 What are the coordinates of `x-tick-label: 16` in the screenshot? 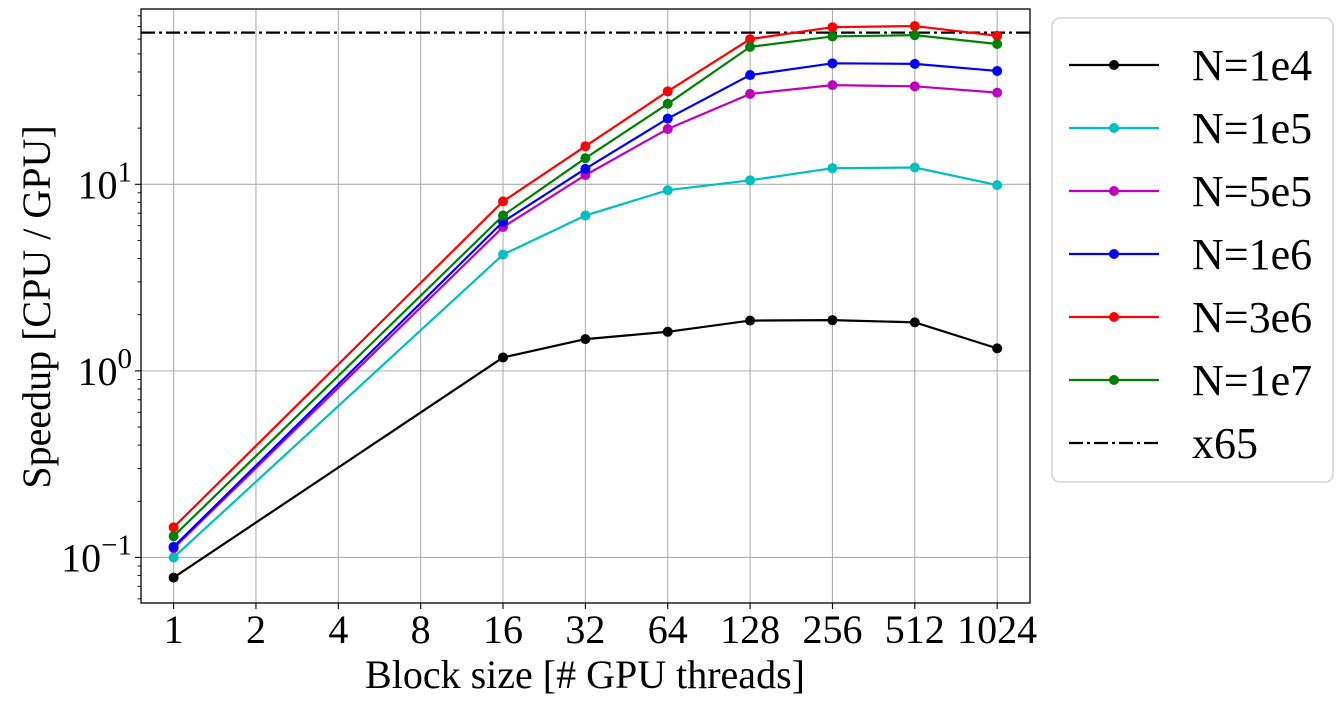 It's located at (503, 629).